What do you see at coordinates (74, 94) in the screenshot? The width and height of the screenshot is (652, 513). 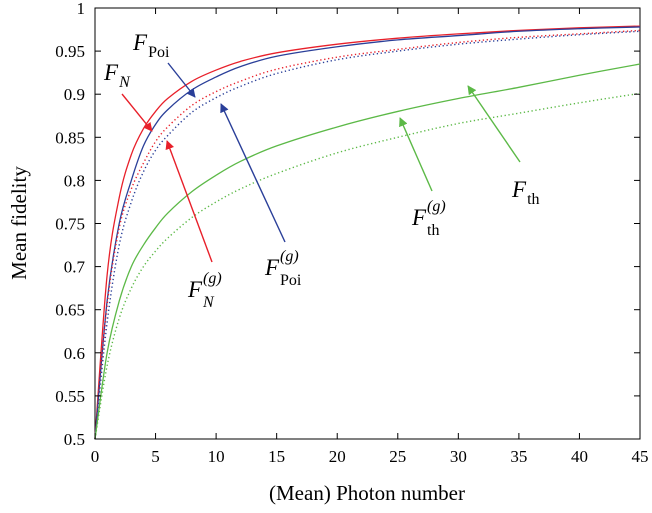 I see `y-tick-label: 0.9` at bounding box center [74, 94].